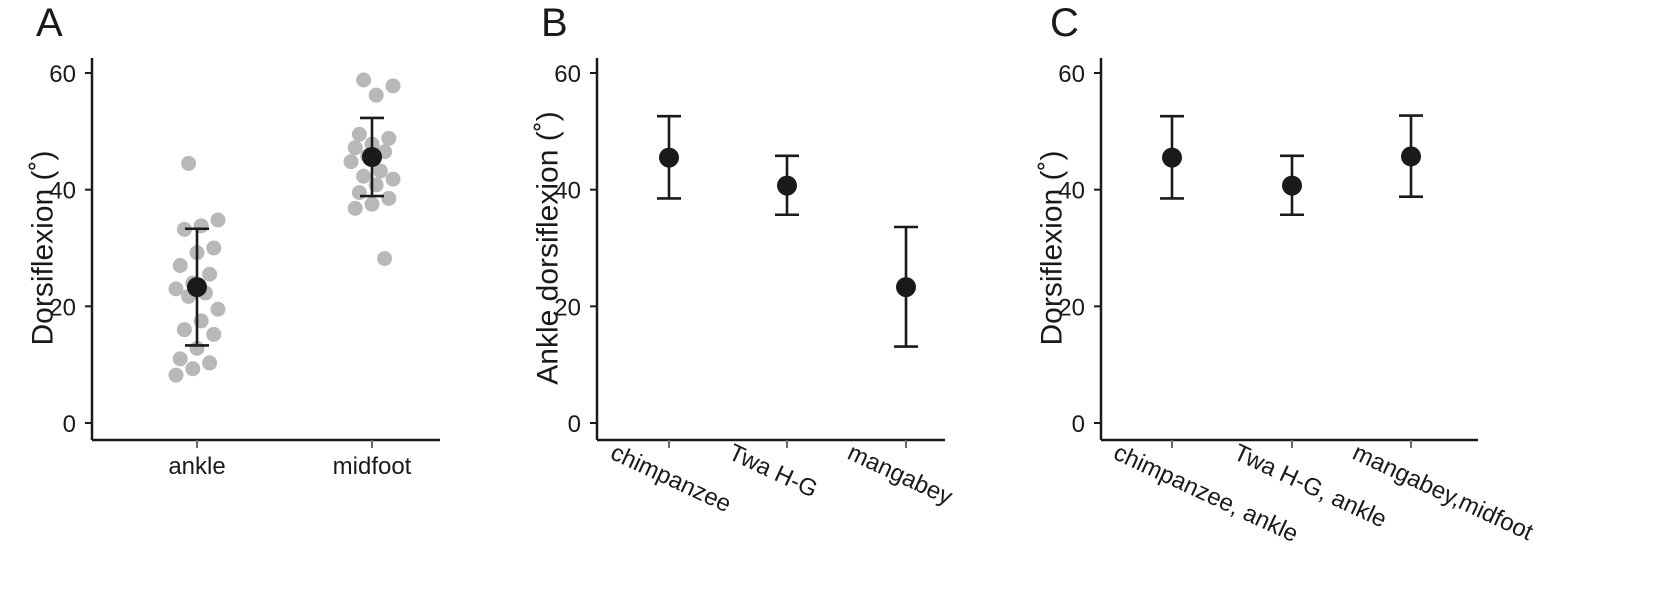 The height and width of the screenshot is (613, 1654). Describe the element at coordinates (670, 478) in the screenshot. I see `x-tick-label: chimpanzee` at that location.